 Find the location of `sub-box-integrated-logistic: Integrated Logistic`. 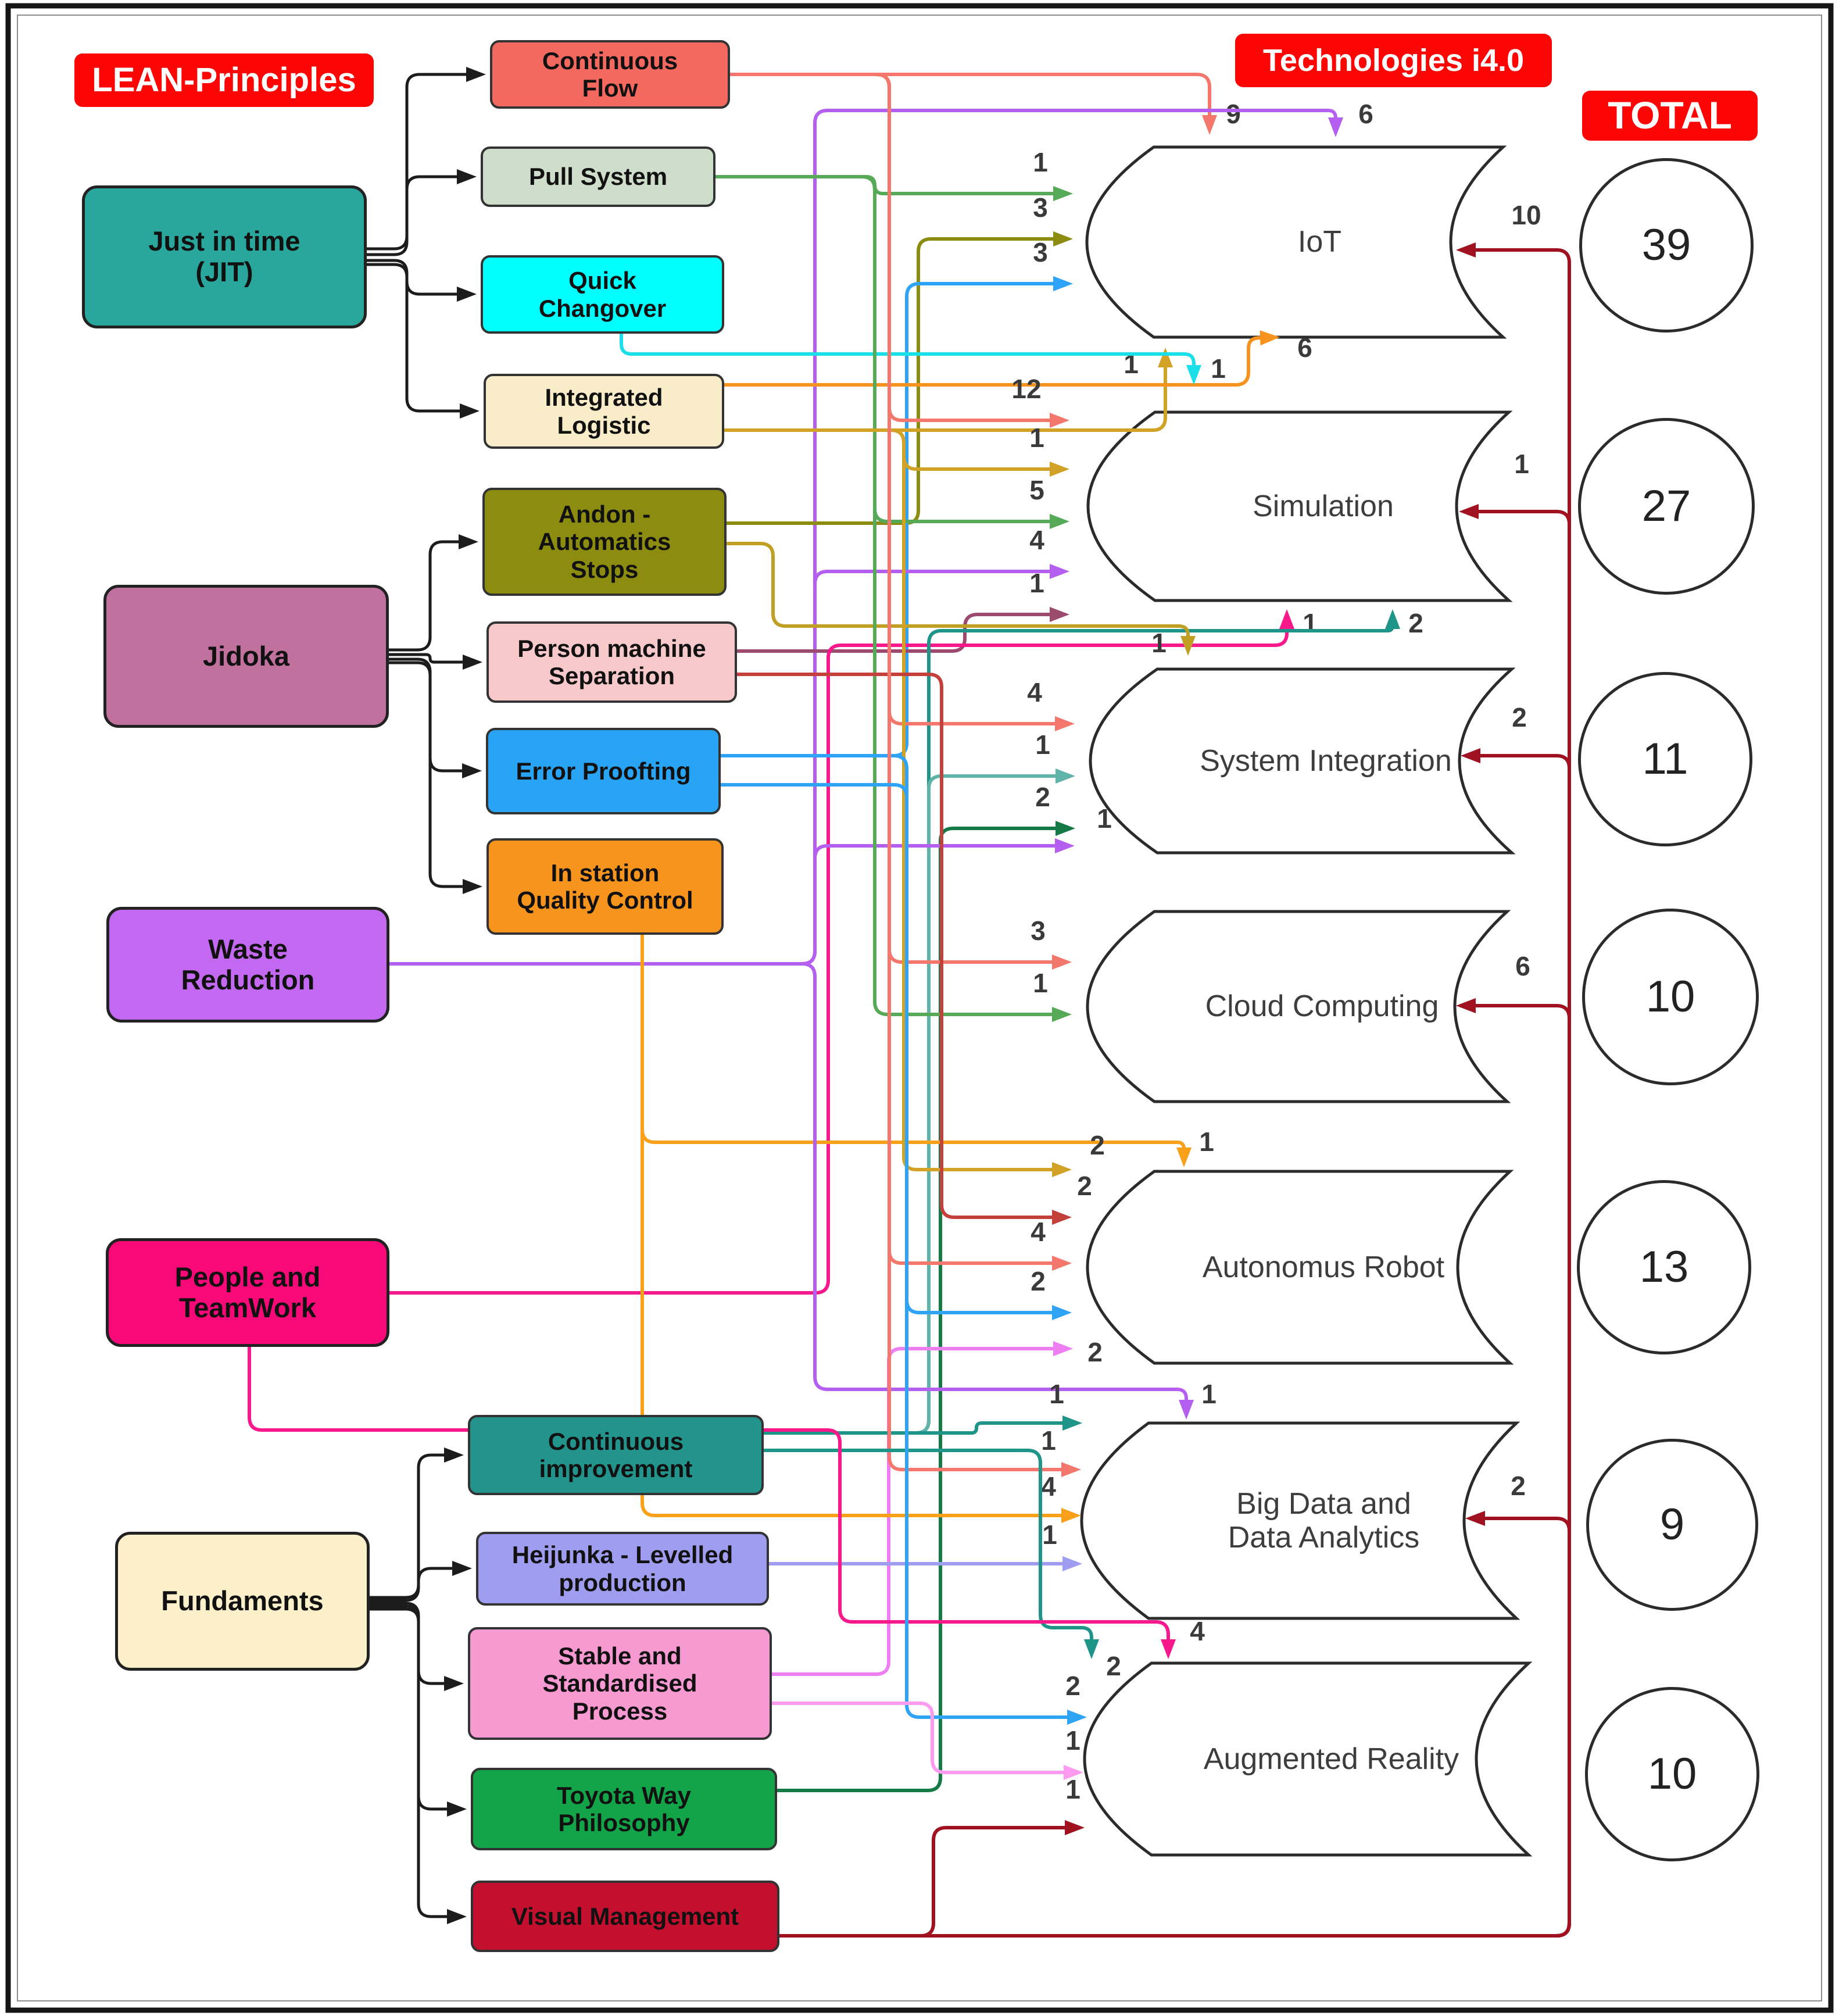

sub-box-integrated-logistic: Integrated Logistic is located at coordinates (604, 412).